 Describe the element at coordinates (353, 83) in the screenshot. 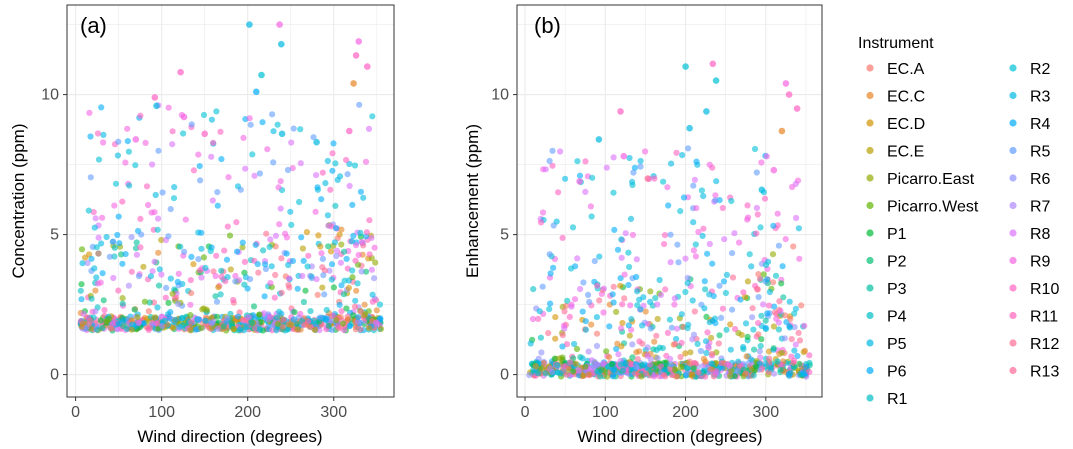

I see `outlier-point` at that location.